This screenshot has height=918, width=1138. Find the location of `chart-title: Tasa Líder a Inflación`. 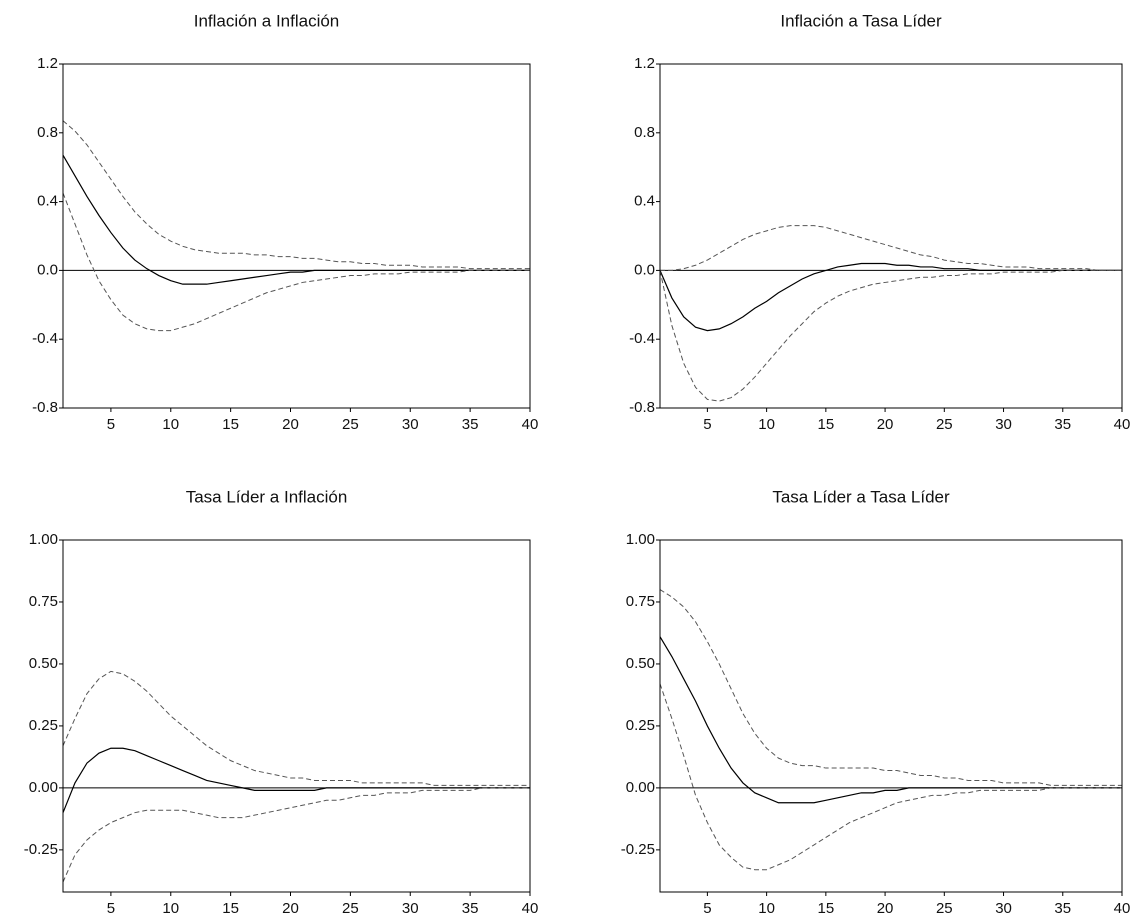

chart-title: Tasa Líder a Inflación is located at coordinates (267, 496).